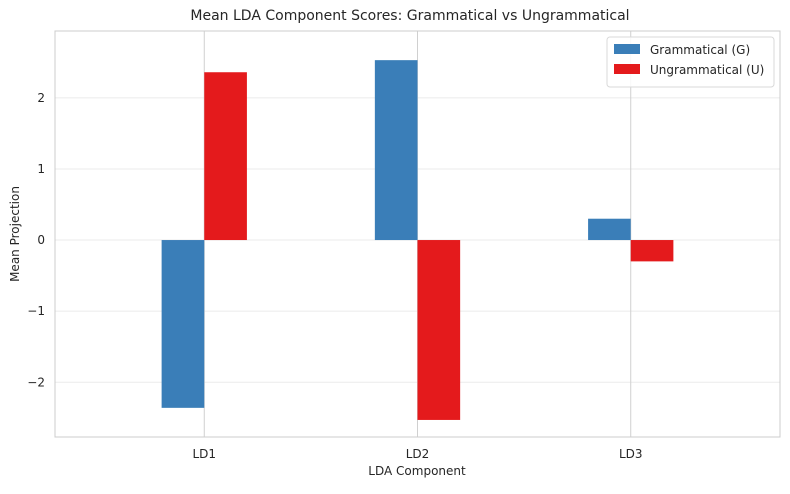 This screenshot has height=494, width=790. I want to click on legend-label: Ungrammatical (U), so click(707, 70).